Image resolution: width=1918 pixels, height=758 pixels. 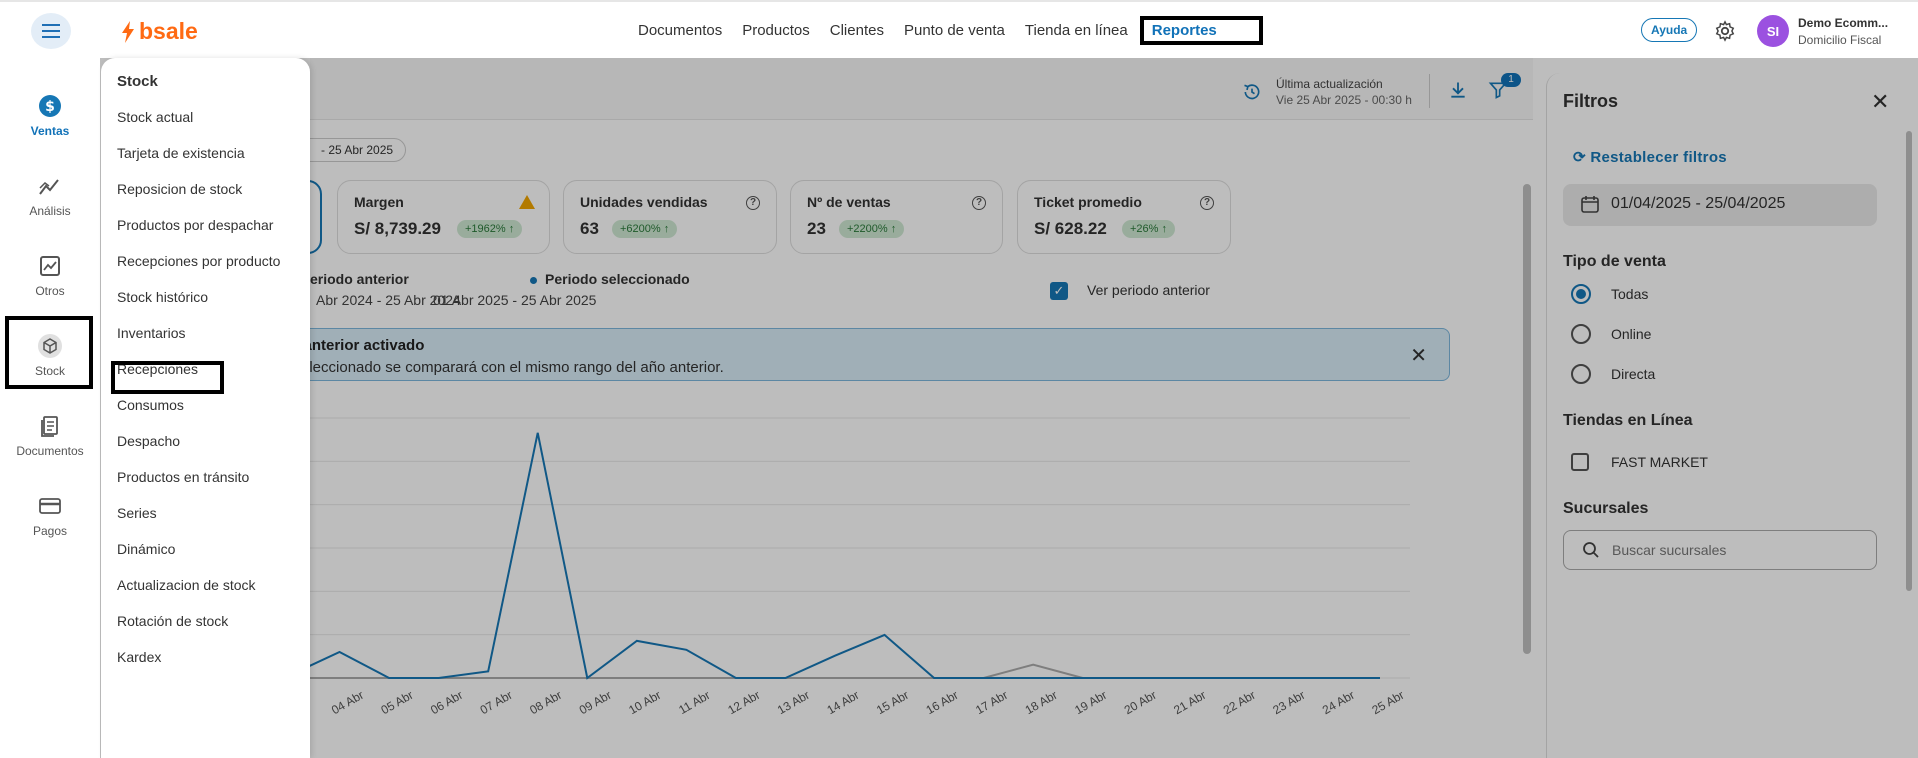 What do you see at coordinates (1429, 91) in the screenshot?
I see `divider` at bounding box center [1429, 91].